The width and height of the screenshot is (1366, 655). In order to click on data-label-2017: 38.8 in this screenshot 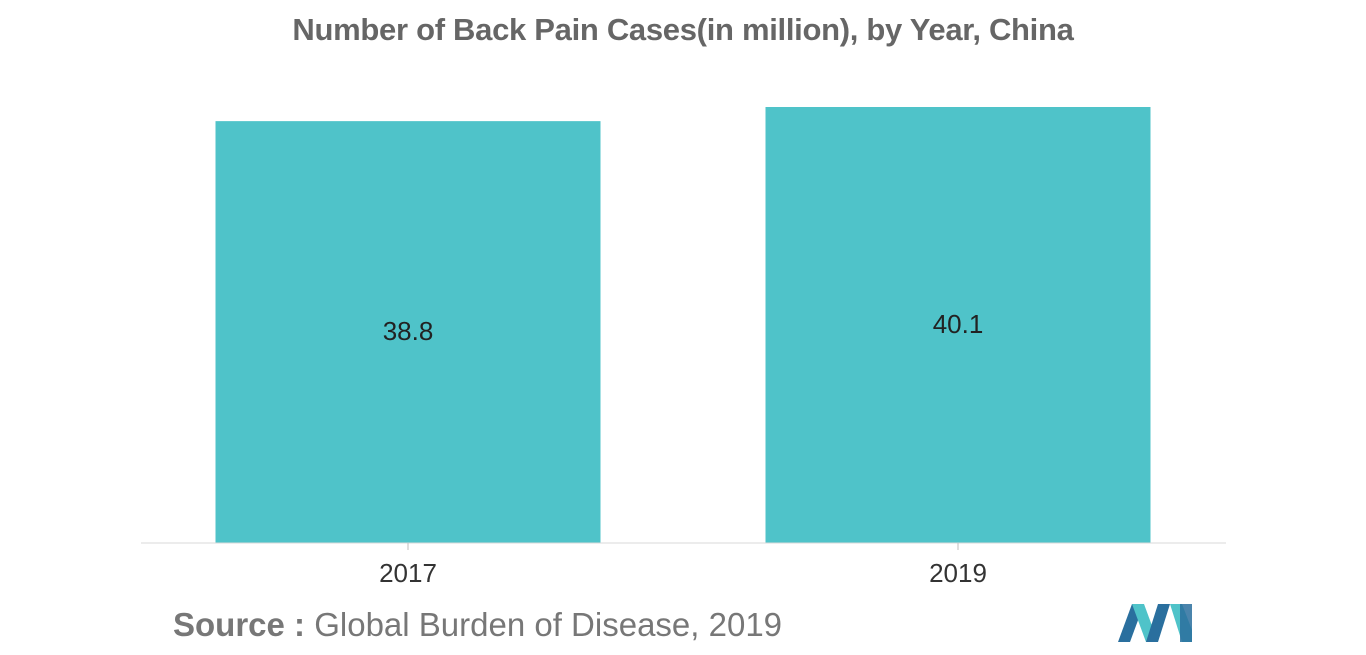, I will do `click(408, 331)`.